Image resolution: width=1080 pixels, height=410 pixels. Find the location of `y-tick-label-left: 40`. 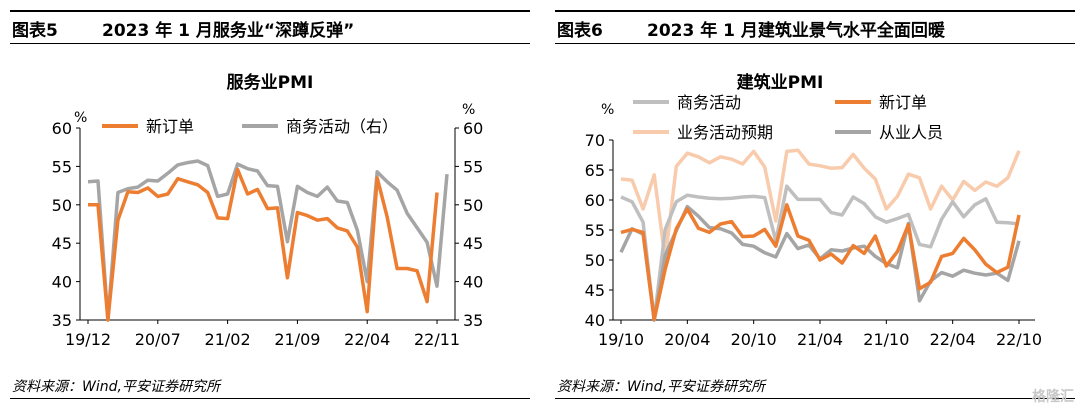

y-tick-label-left: 40 is located at coordinates (62, 282).